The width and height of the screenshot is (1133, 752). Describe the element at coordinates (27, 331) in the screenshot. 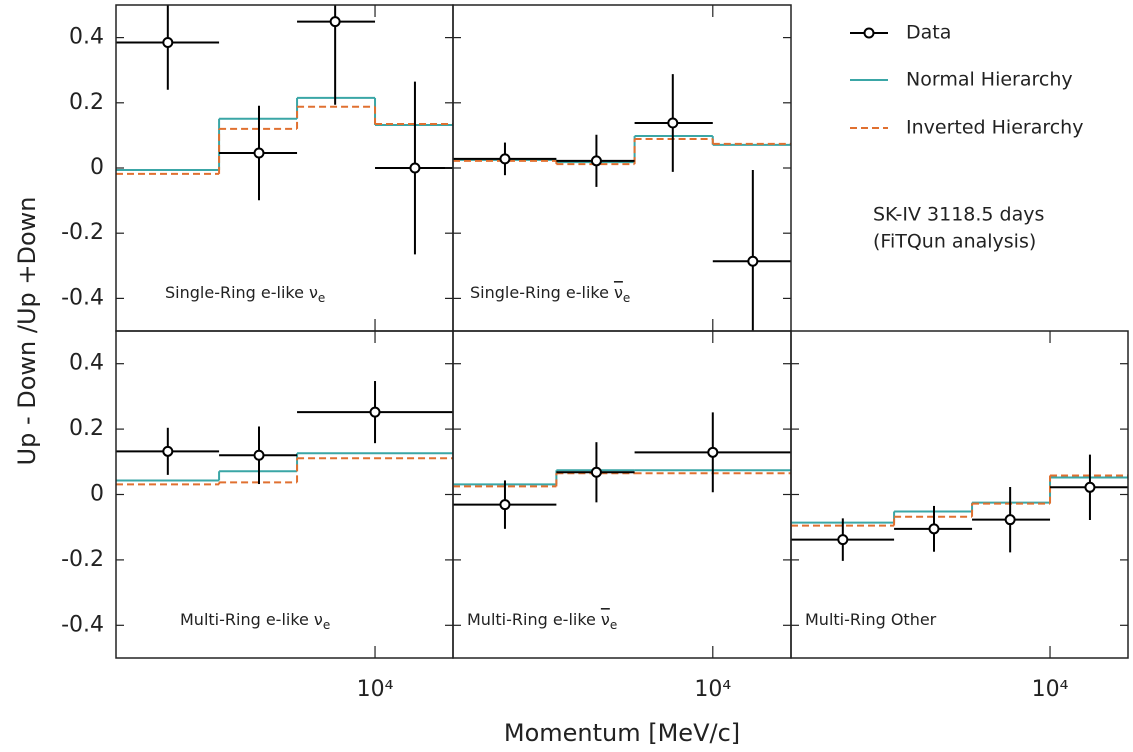

I see `y-axis-label: Up - Down /Up +Down` at that location.